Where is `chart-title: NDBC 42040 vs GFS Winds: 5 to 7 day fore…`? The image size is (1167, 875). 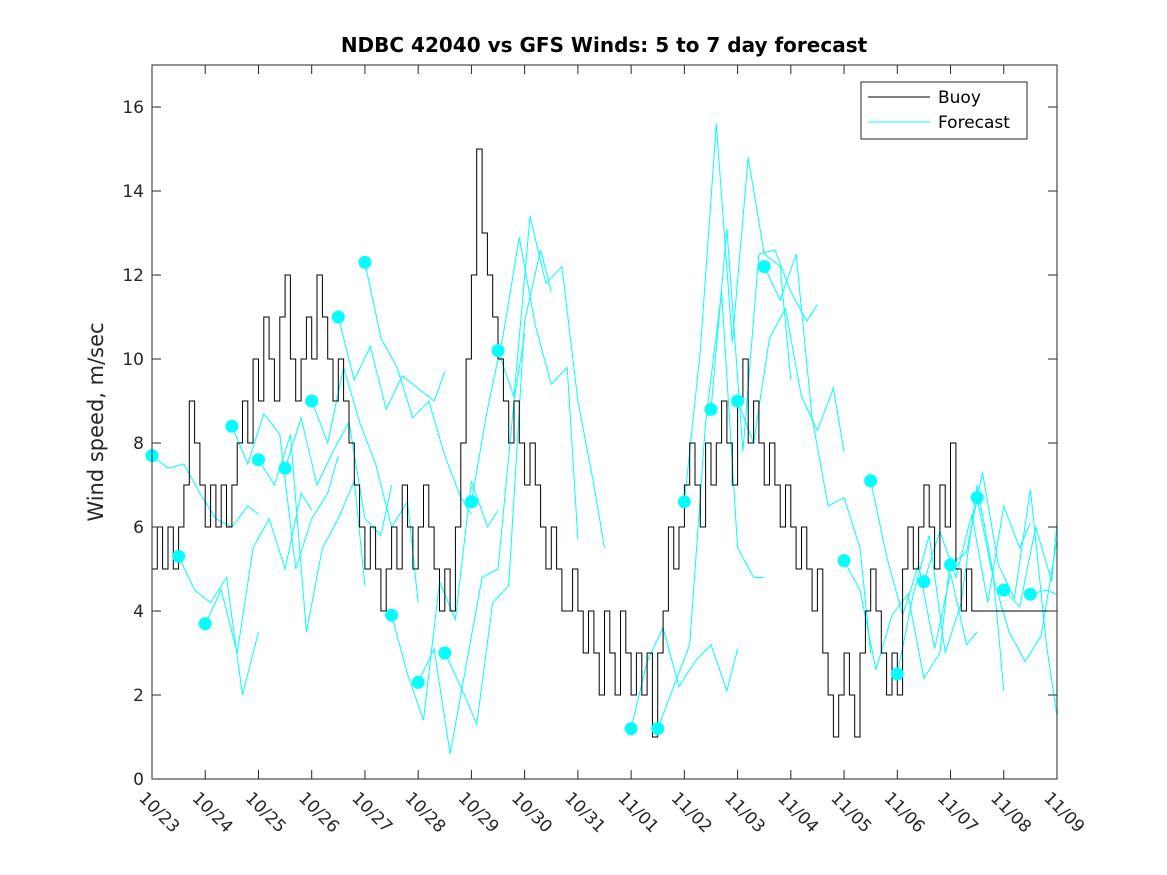 chart-title: NDBC 42040 vs GFS Winds: 5 to 7 day fore… is located at coordinates (604, 45).